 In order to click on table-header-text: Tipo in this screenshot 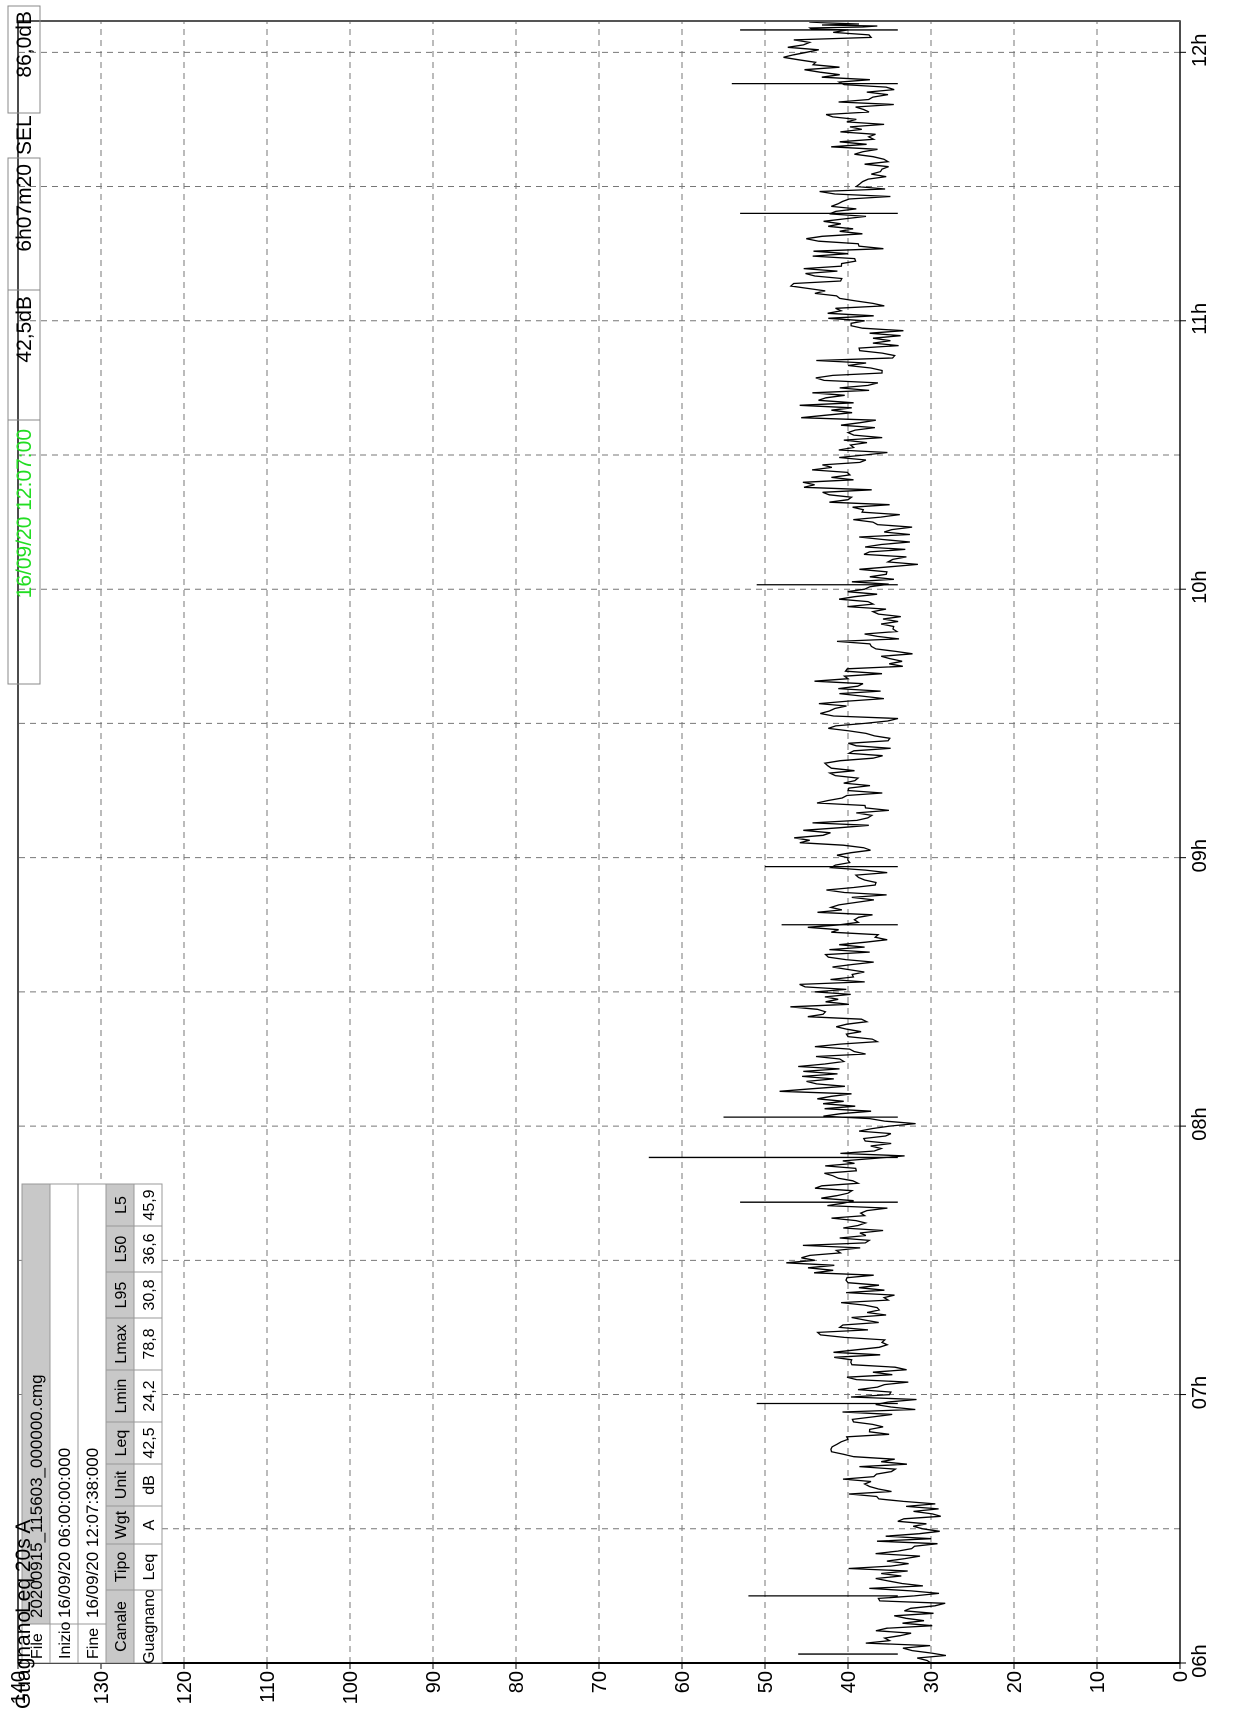, I will do `click(121, 1567)`.